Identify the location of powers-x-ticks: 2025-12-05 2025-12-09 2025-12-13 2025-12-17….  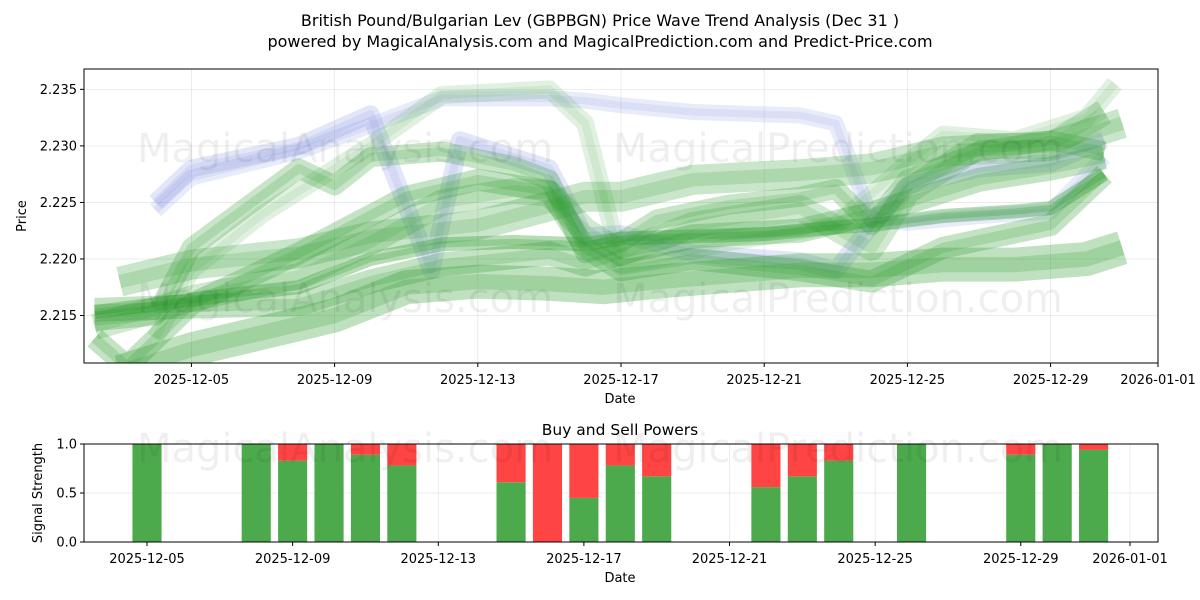
(638, 554).